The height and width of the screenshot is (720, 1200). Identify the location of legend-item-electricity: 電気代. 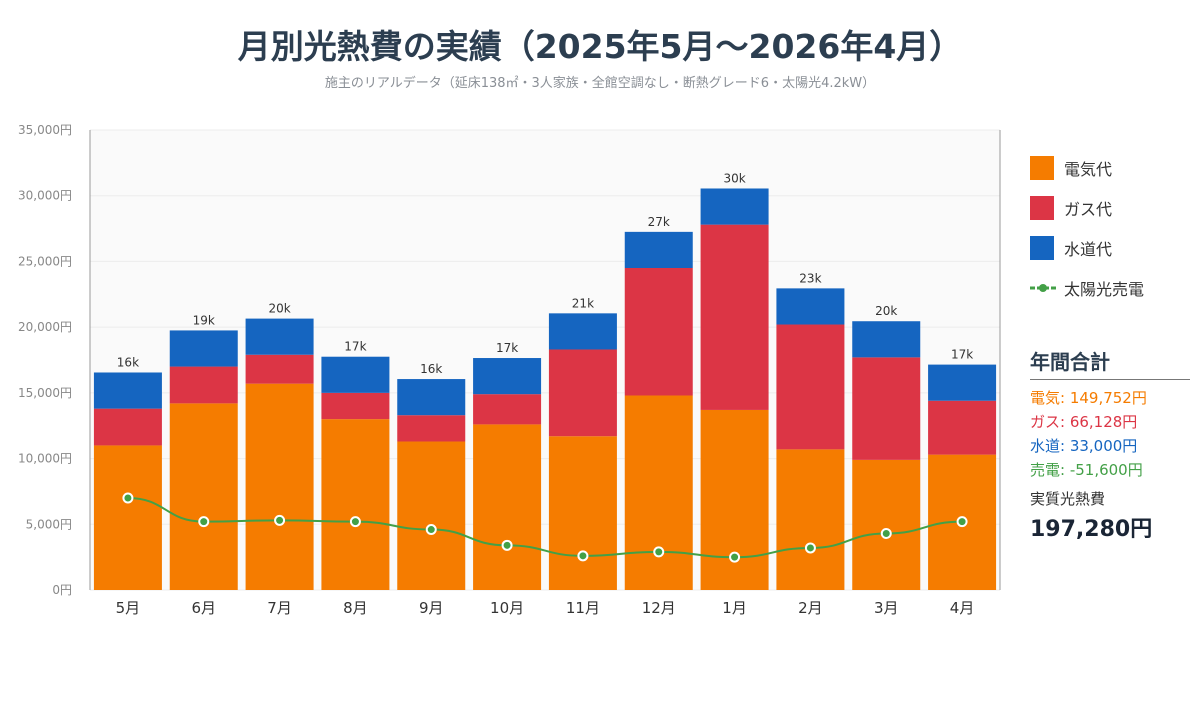
(1087, 168).